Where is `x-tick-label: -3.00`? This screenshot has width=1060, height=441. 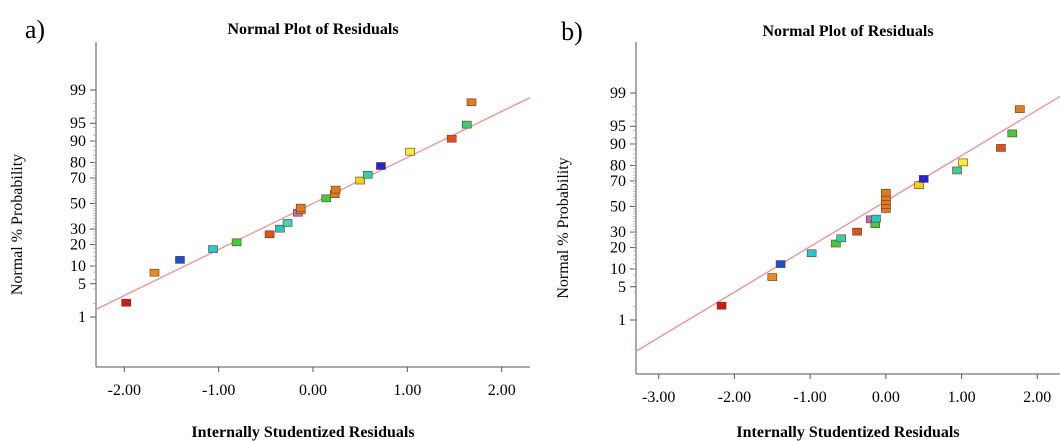
x-tick-label: -3.00 is located at coordinates (658, 397).